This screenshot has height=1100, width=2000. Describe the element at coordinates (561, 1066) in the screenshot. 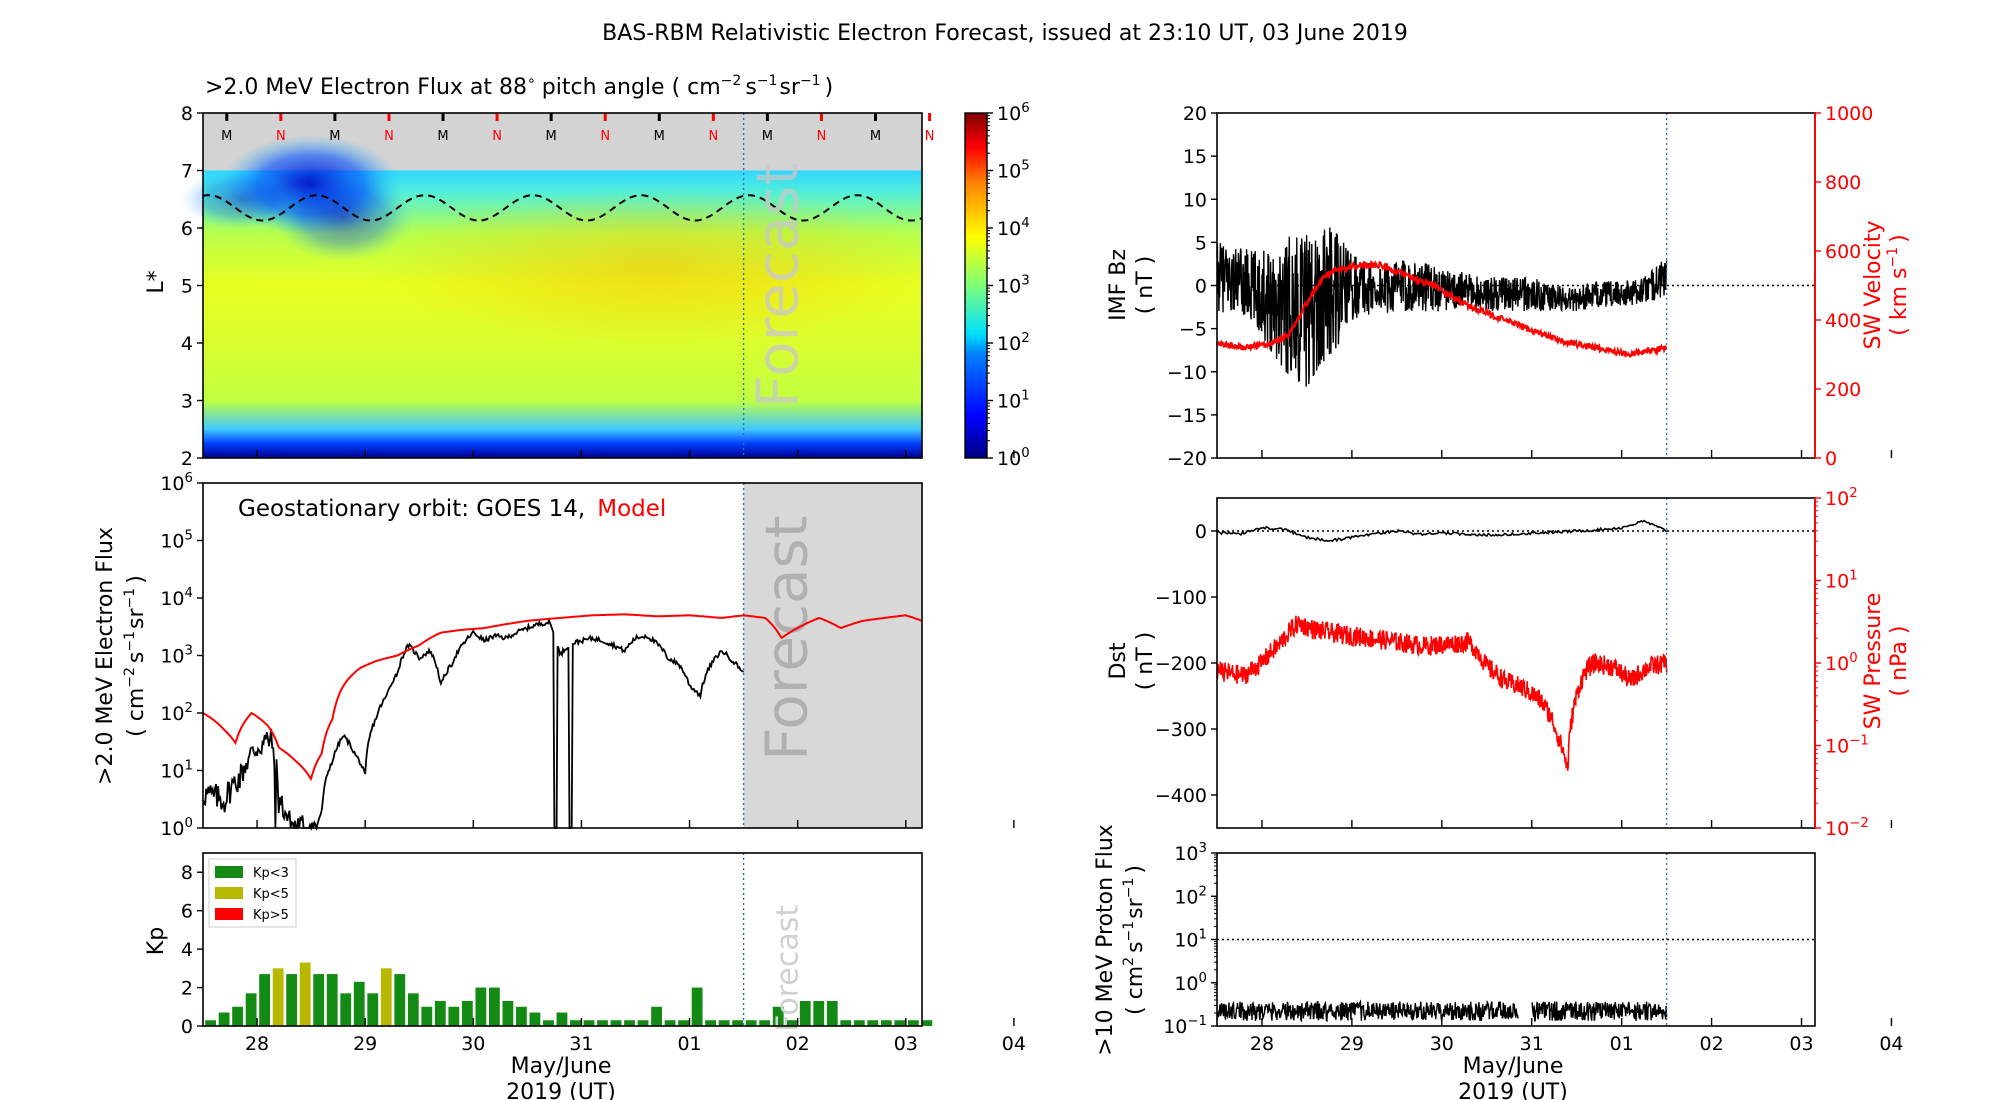

I see `shared-x-label-left-1: May/June` at that location.